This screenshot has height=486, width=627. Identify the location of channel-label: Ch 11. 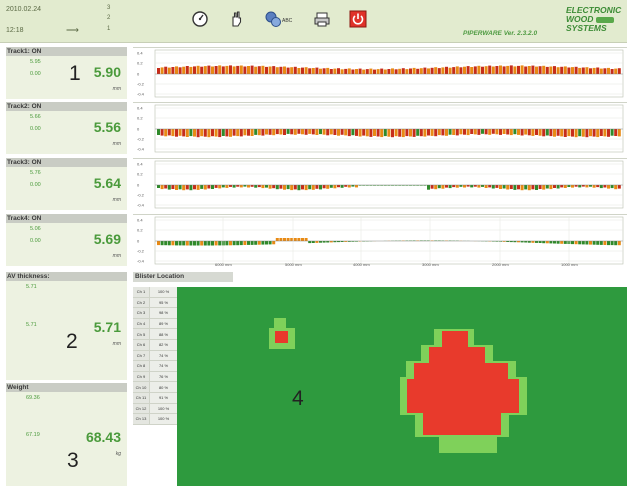
(141, 397).